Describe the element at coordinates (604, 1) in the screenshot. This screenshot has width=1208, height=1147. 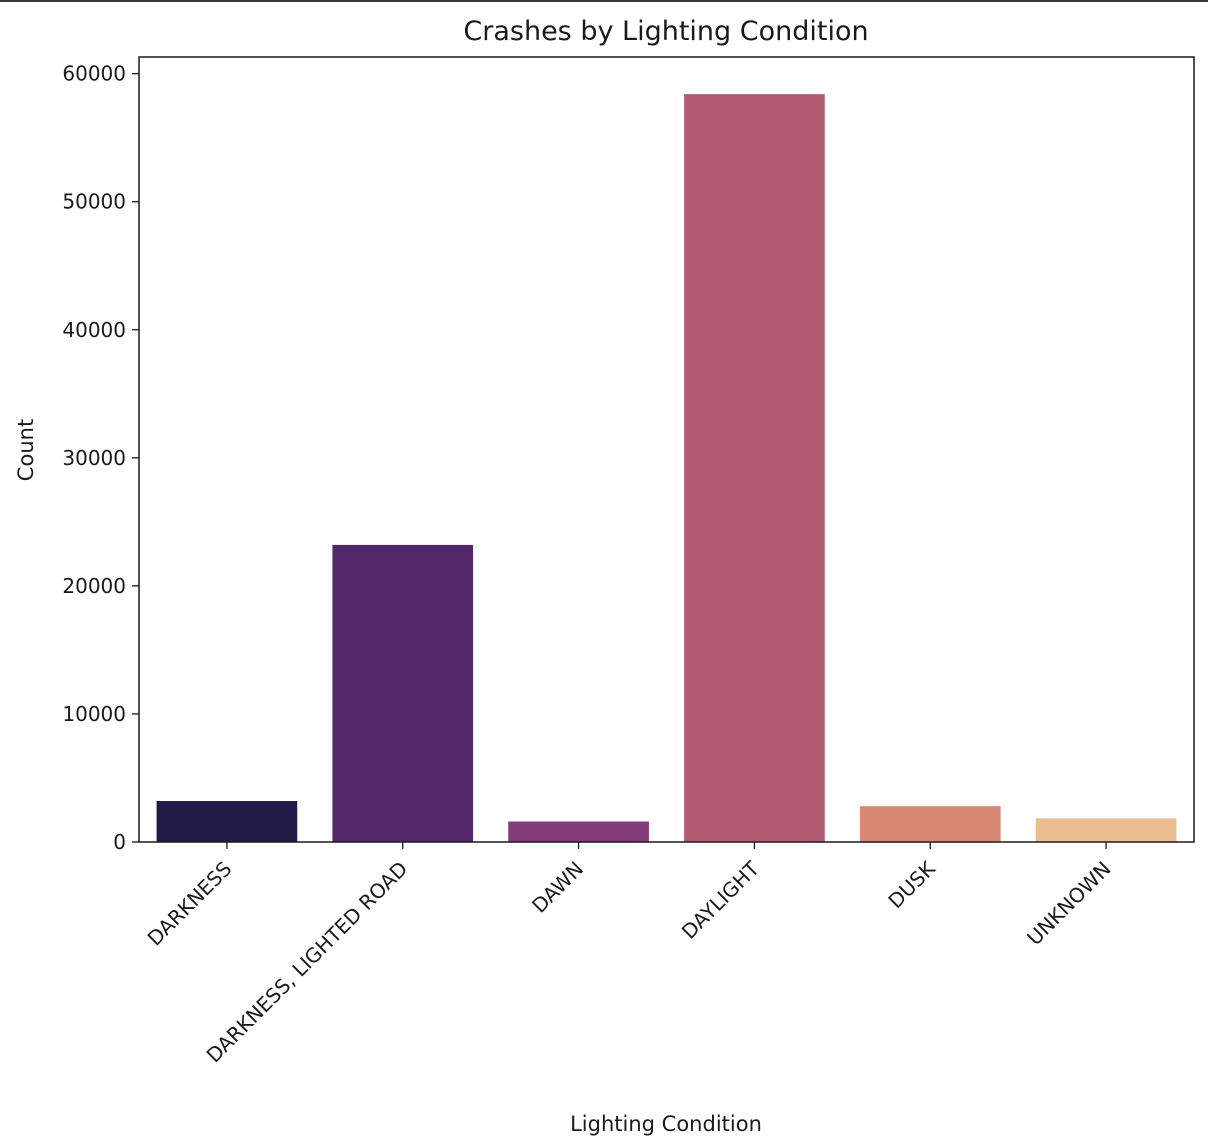
I see `top-border` at that location.